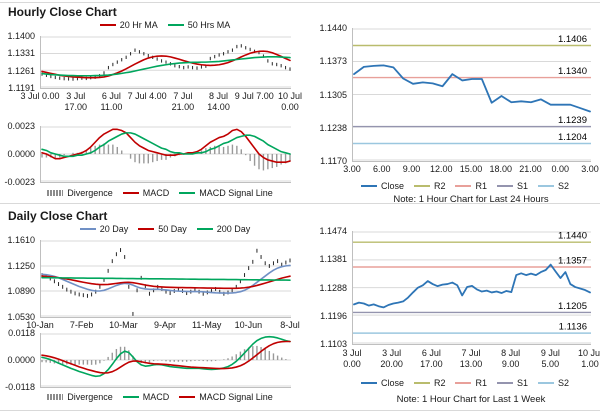  What do you see at coordinates (590, 169) in the screenshot?
I see `x-tick-label: 3.00` at bounding box center [590, 169].